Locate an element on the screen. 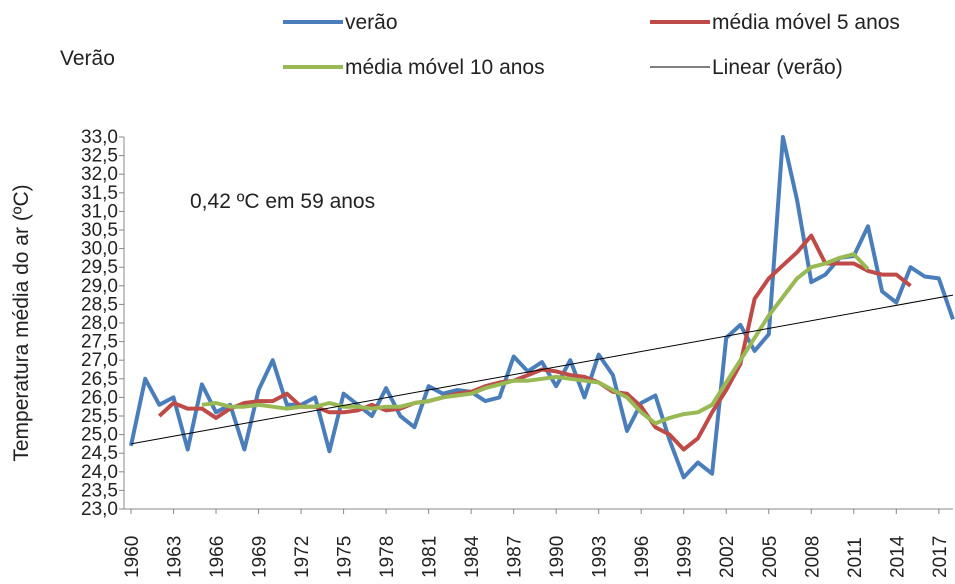 This screenshot has width=955, height=584. y-tick-label: 25,5 is located at coordinates (99, 416).